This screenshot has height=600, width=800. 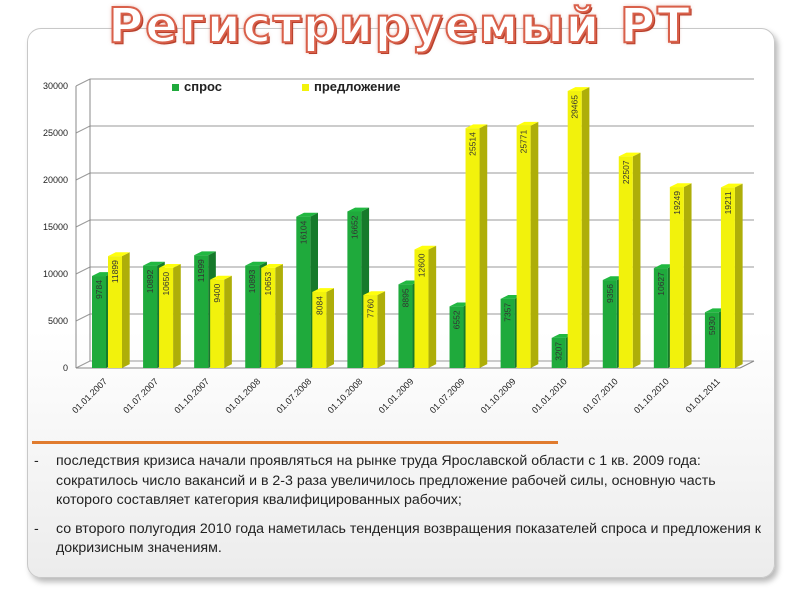 I want to click on demand-data-label: 9784, so click(x=99, y=289).